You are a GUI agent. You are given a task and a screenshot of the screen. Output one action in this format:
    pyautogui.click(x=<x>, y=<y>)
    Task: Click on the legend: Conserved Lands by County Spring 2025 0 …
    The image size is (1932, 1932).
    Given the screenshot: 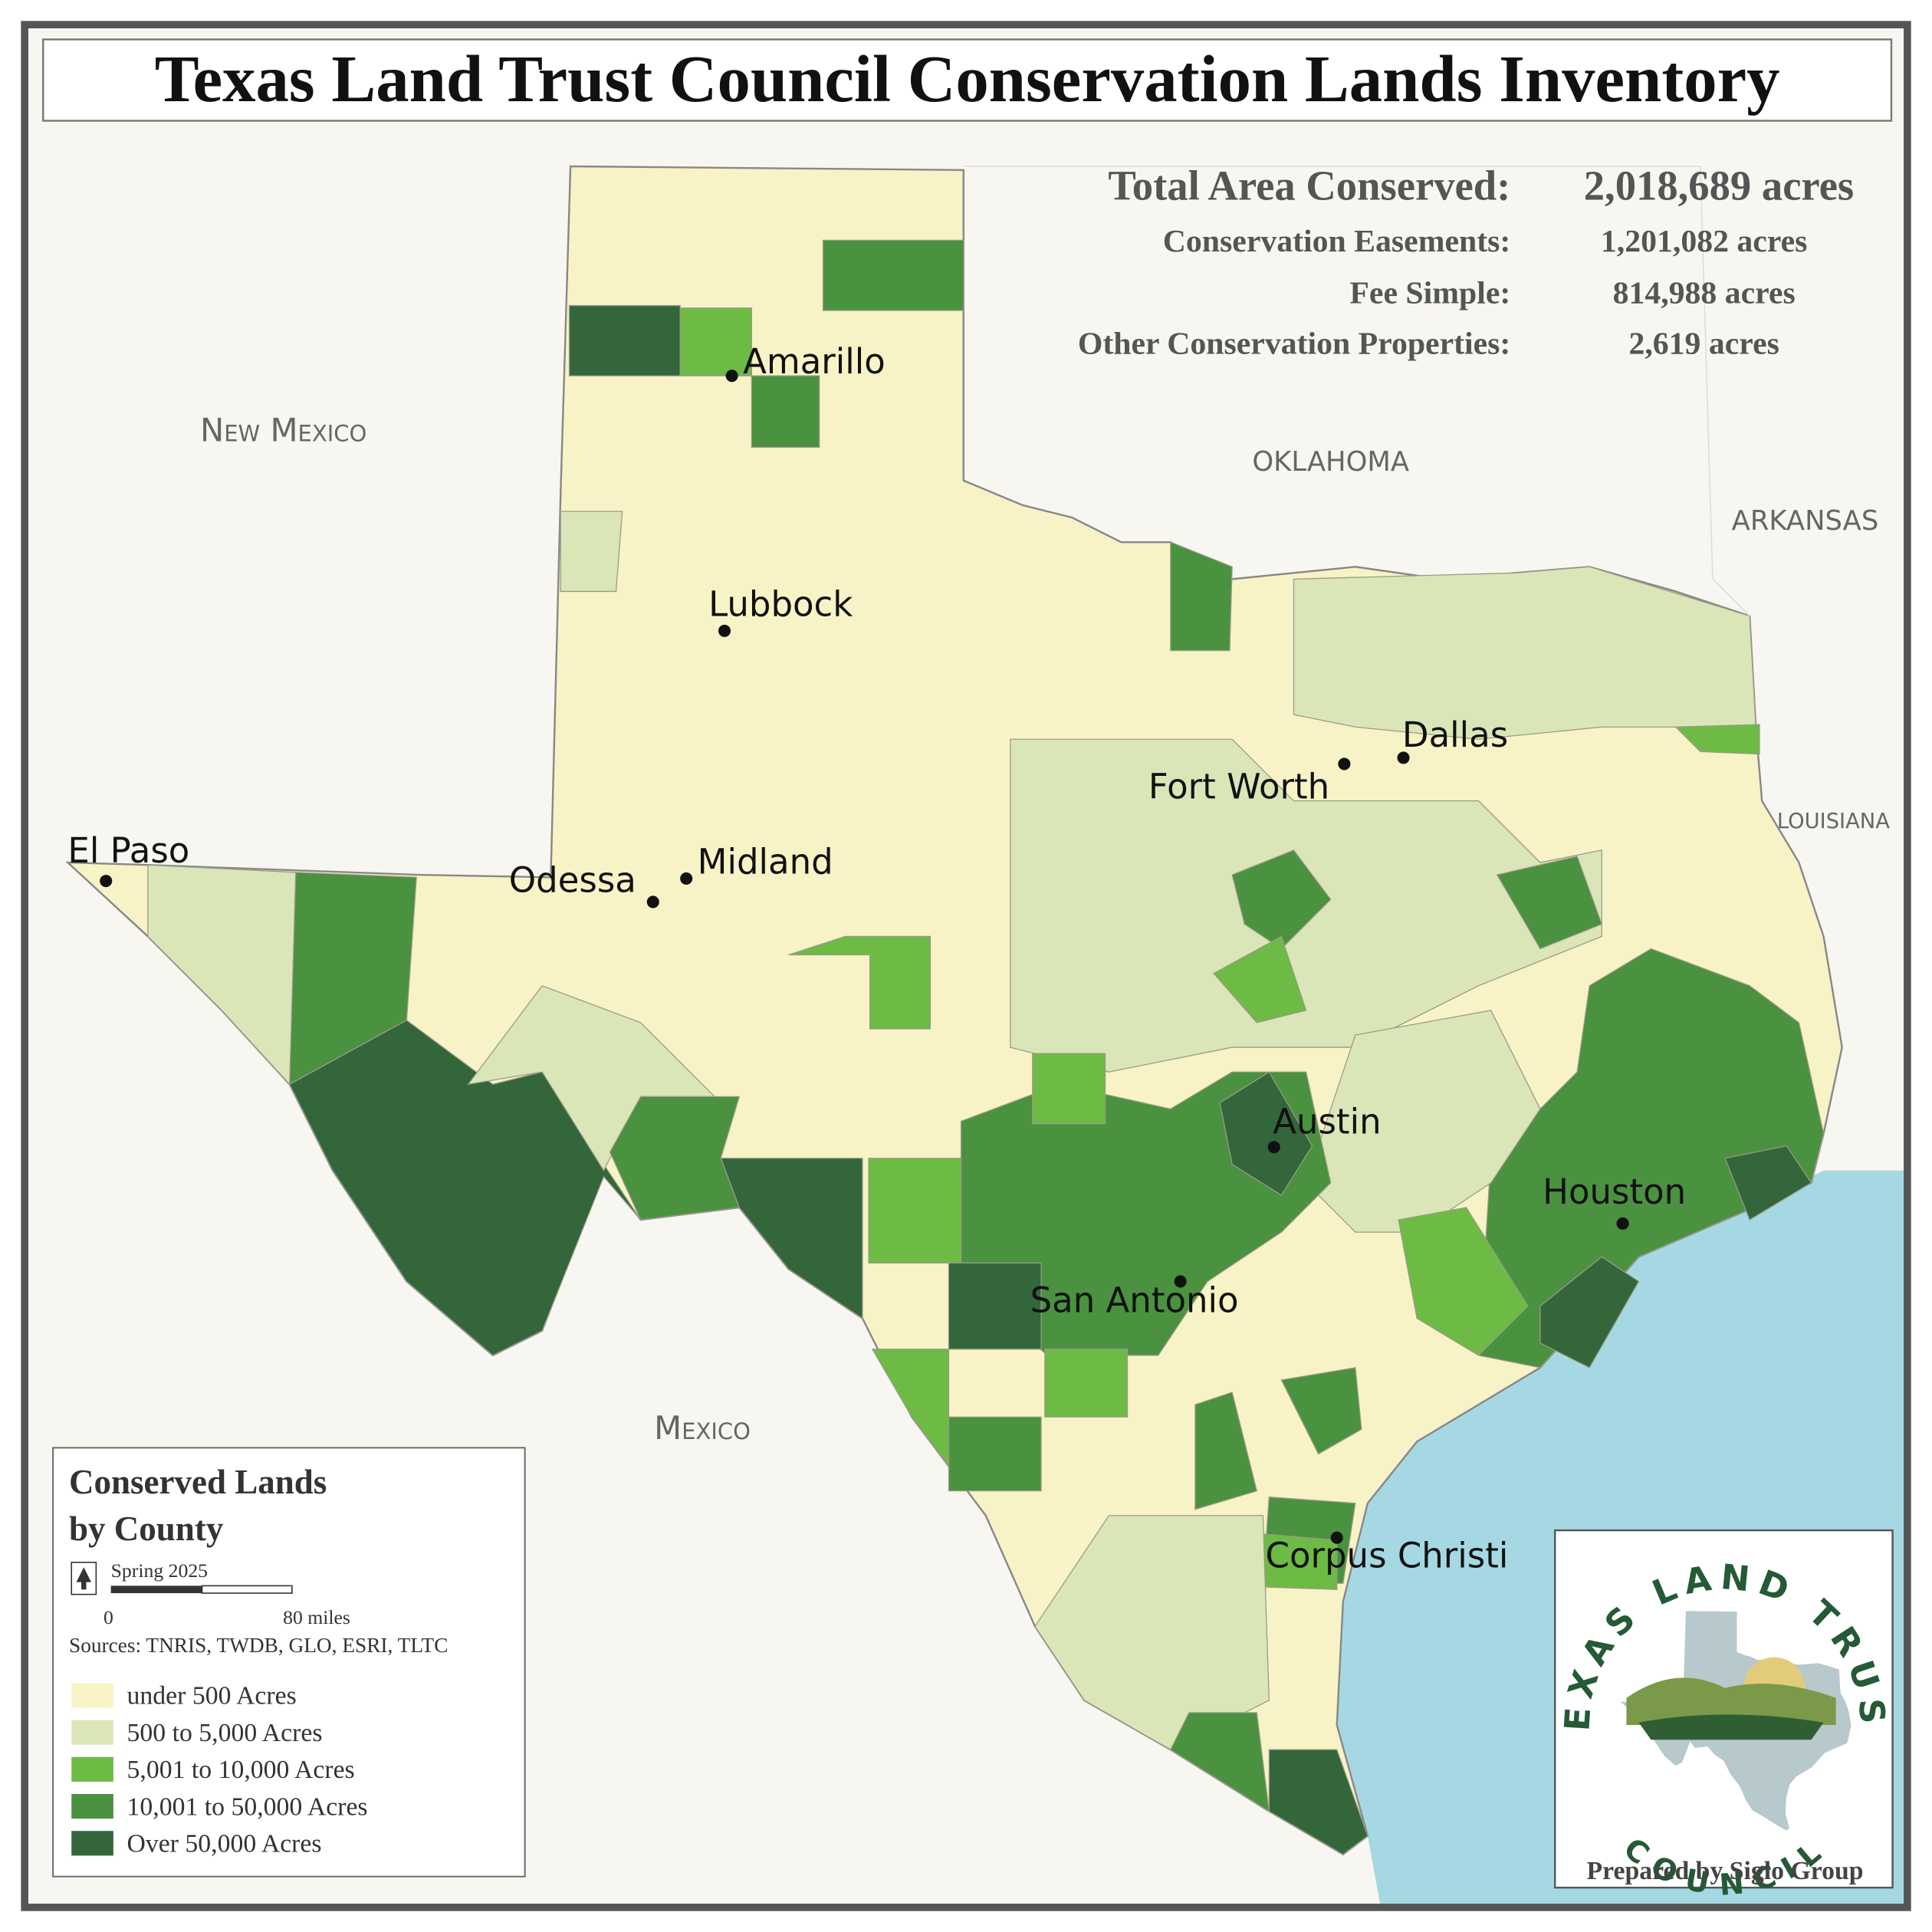 What is the action you would take?
    pyautogui.click(x=289, y=1663)
    